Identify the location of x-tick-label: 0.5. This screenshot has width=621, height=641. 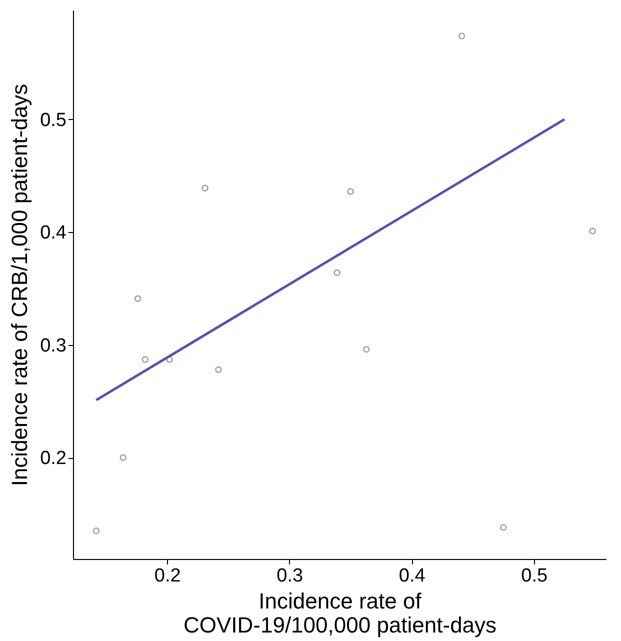
(534, 576).